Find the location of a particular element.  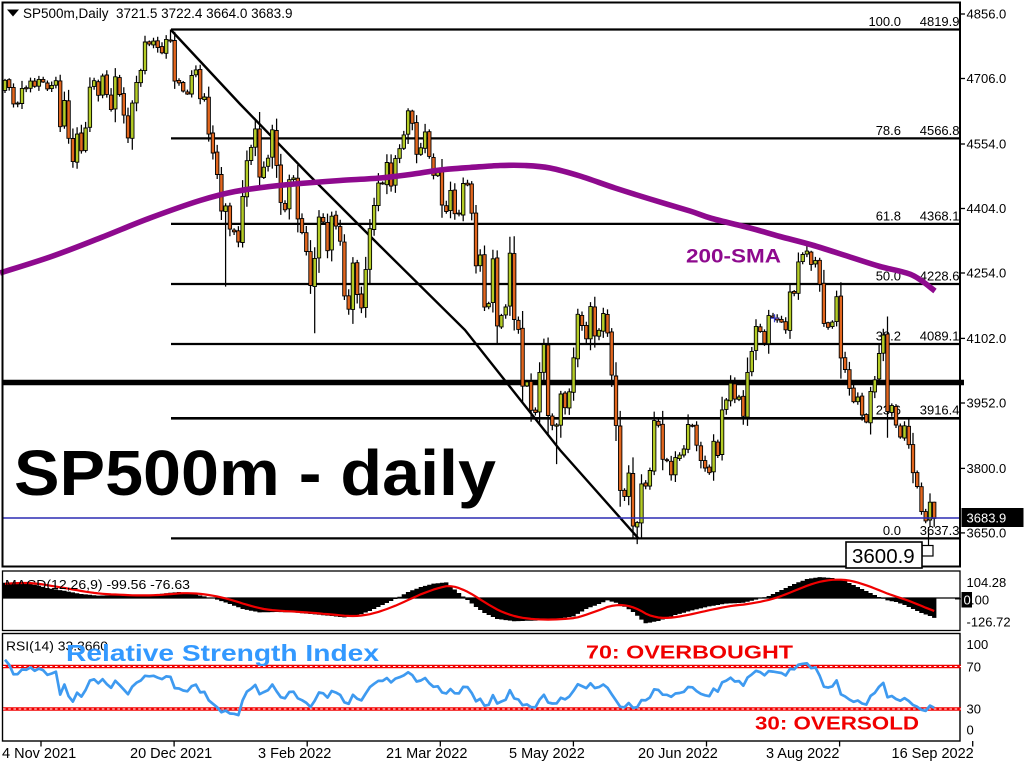

svg-text: 3683.9 is located at coordinates (987, 517).